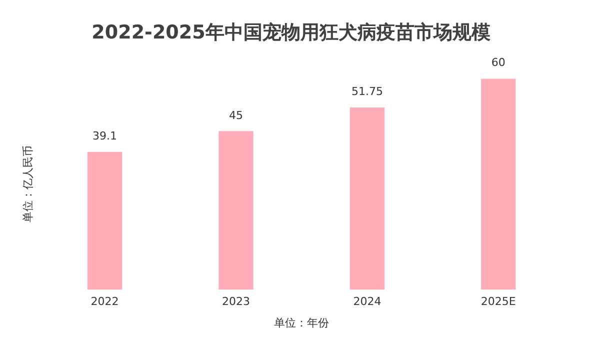 This screenshot has width=592, height=346. I want to click on data-label: 45, so click(236, 115).